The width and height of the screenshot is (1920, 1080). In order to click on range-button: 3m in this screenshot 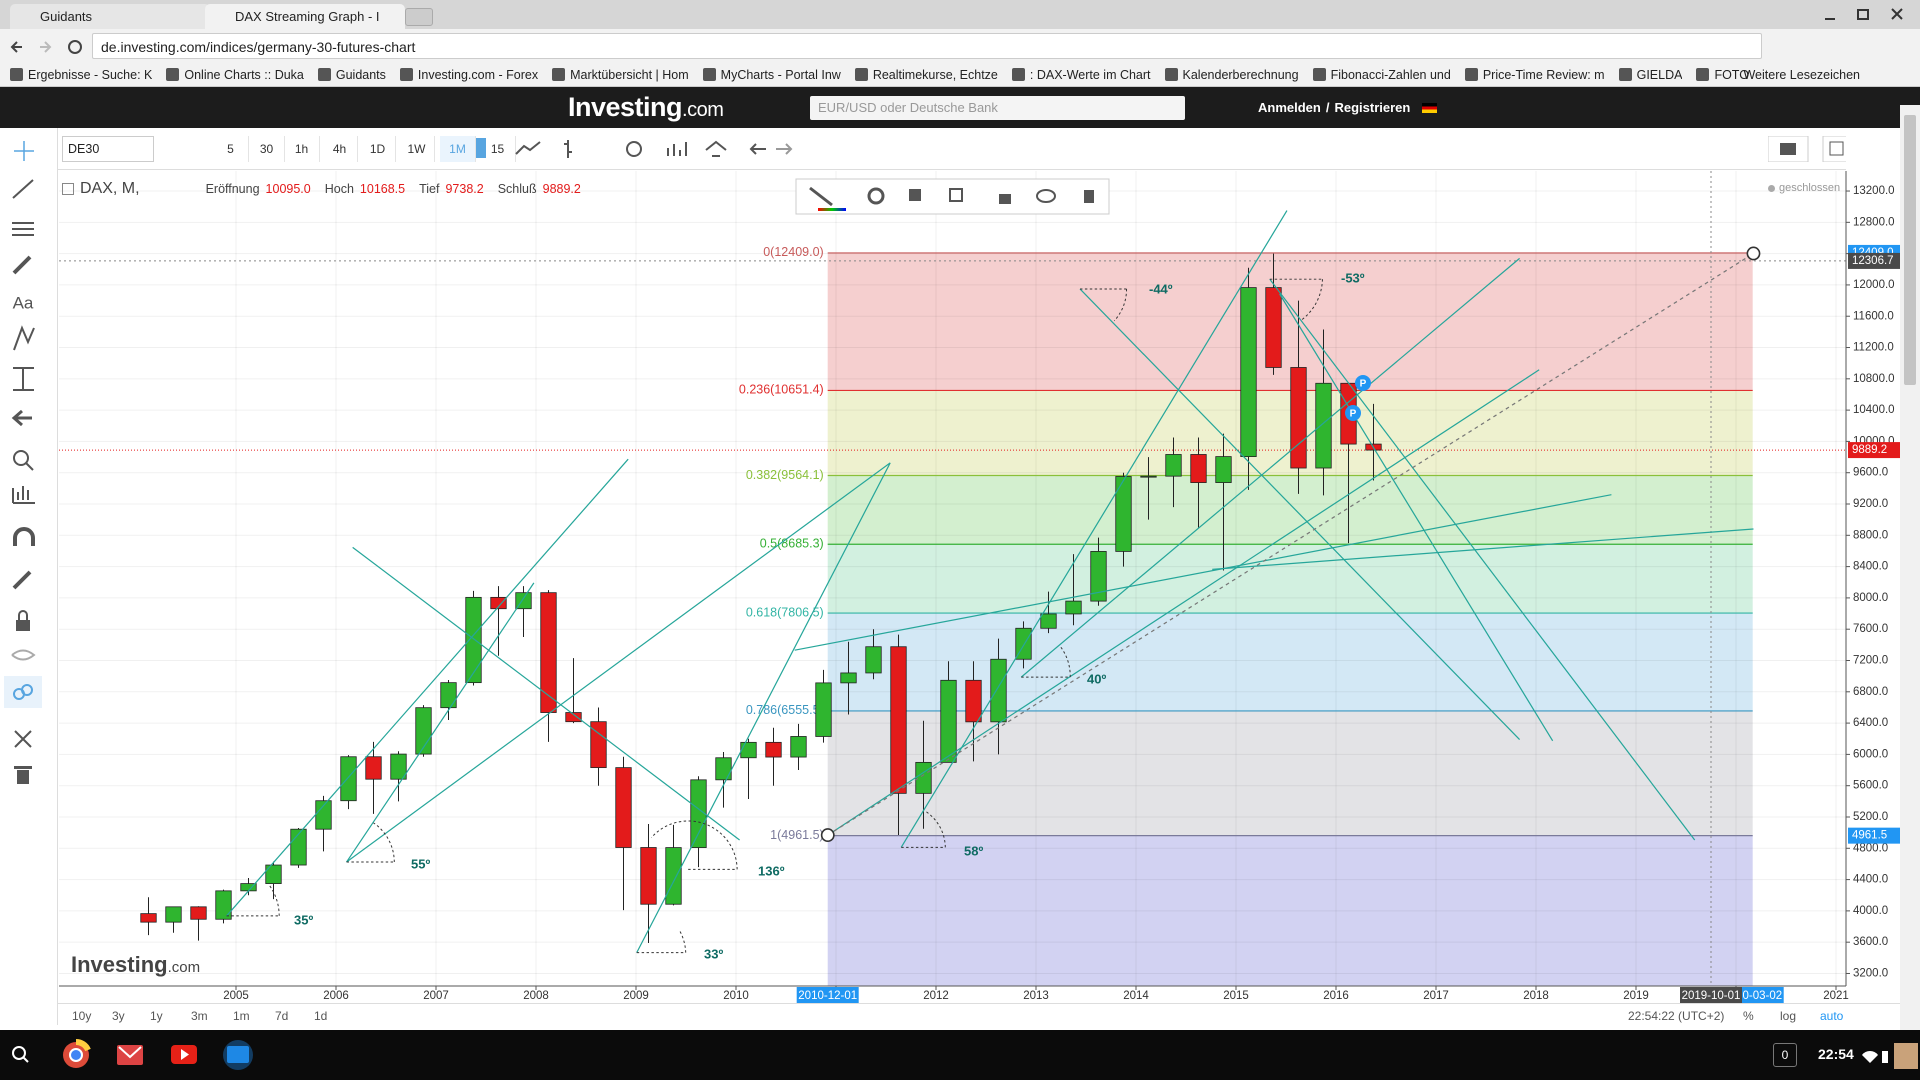, I will do `click(199, 1016)`.